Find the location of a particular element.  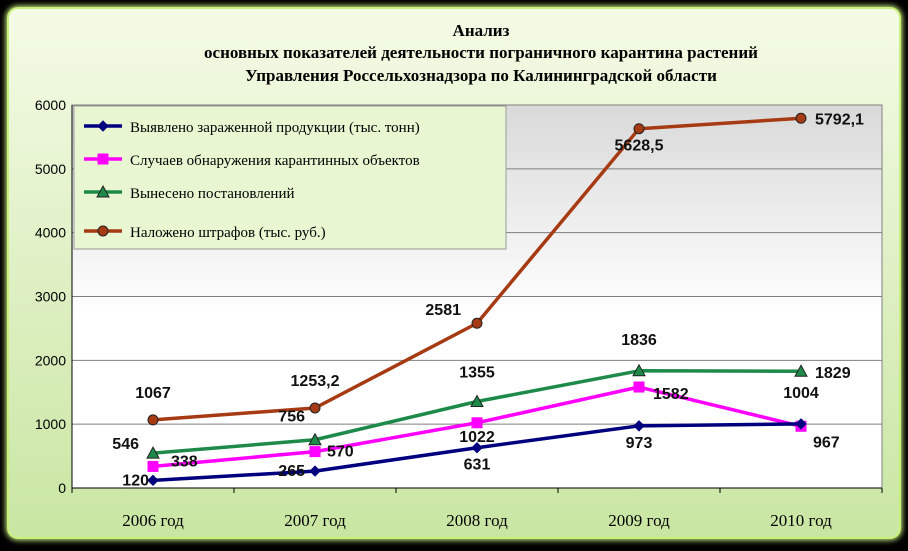

legend-box is located at coordinates (290, 177).